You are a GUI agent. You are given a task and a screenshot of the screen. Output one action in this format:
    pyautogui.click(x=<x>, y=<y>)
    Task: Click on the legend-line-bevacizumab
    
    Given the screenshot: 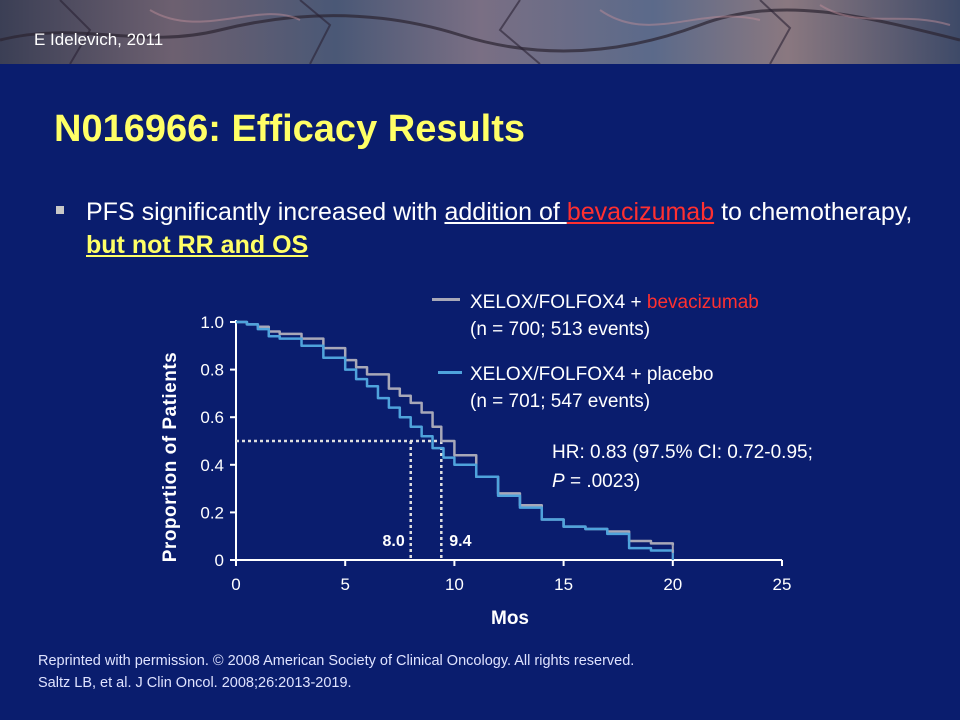 What is the action you would take?
    pyautogui.click(x=446, y=299)
    